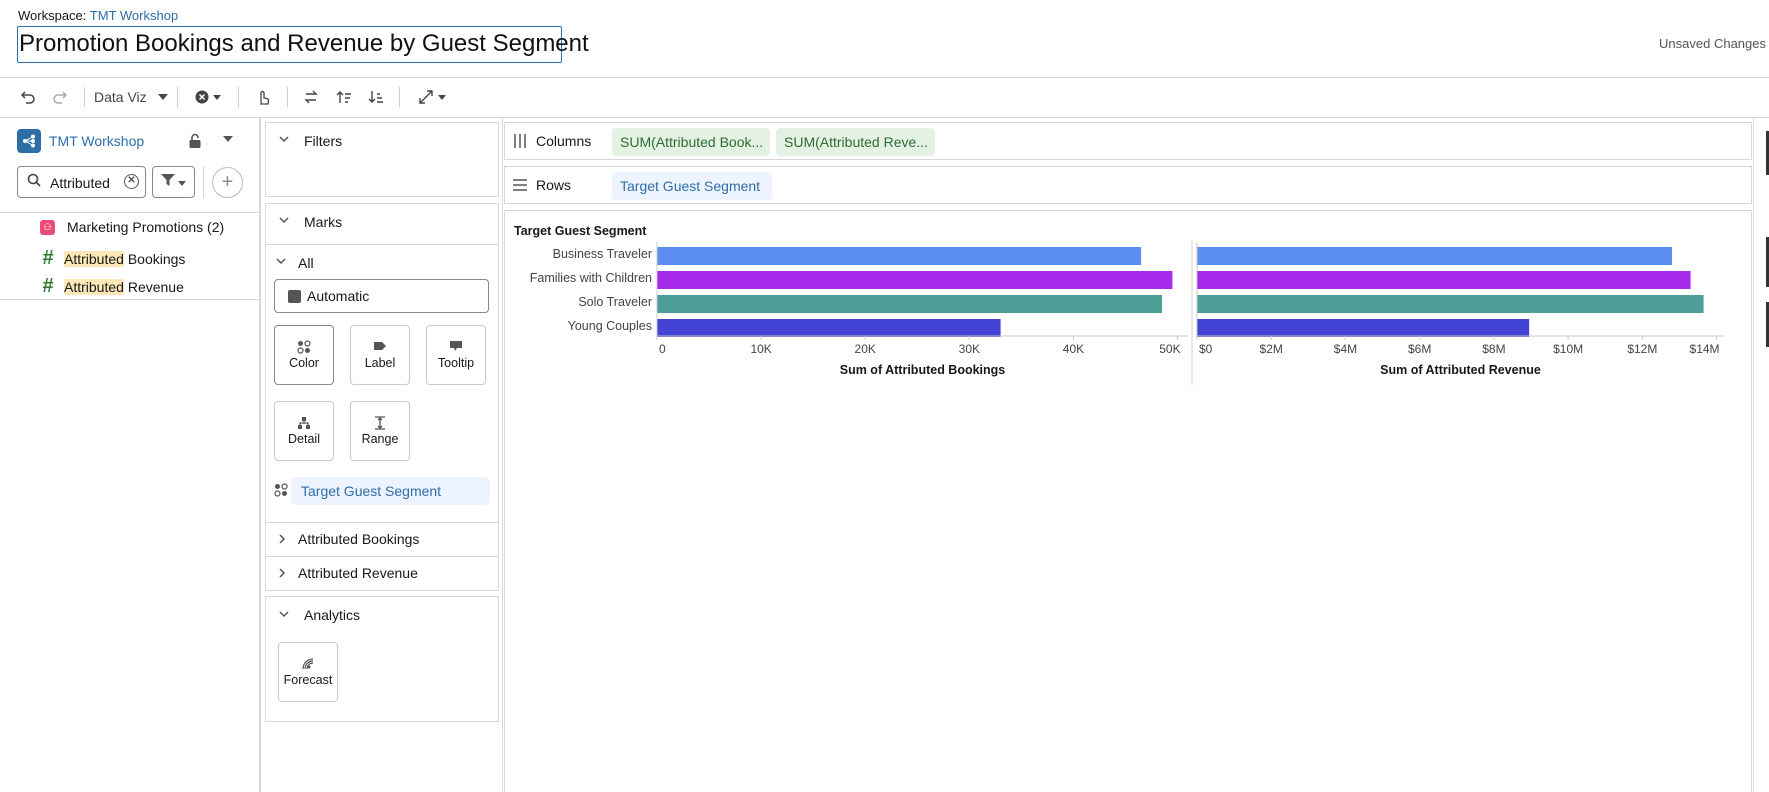  I want to click on field-label-rest: Bookings, so click(154, 258).